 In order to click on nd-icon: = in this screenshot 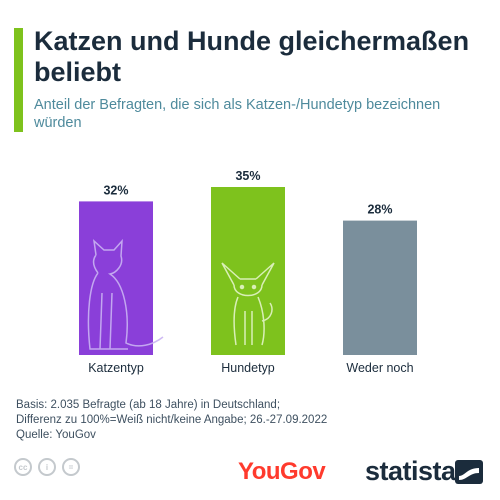, I will do `click(71, 467)`.